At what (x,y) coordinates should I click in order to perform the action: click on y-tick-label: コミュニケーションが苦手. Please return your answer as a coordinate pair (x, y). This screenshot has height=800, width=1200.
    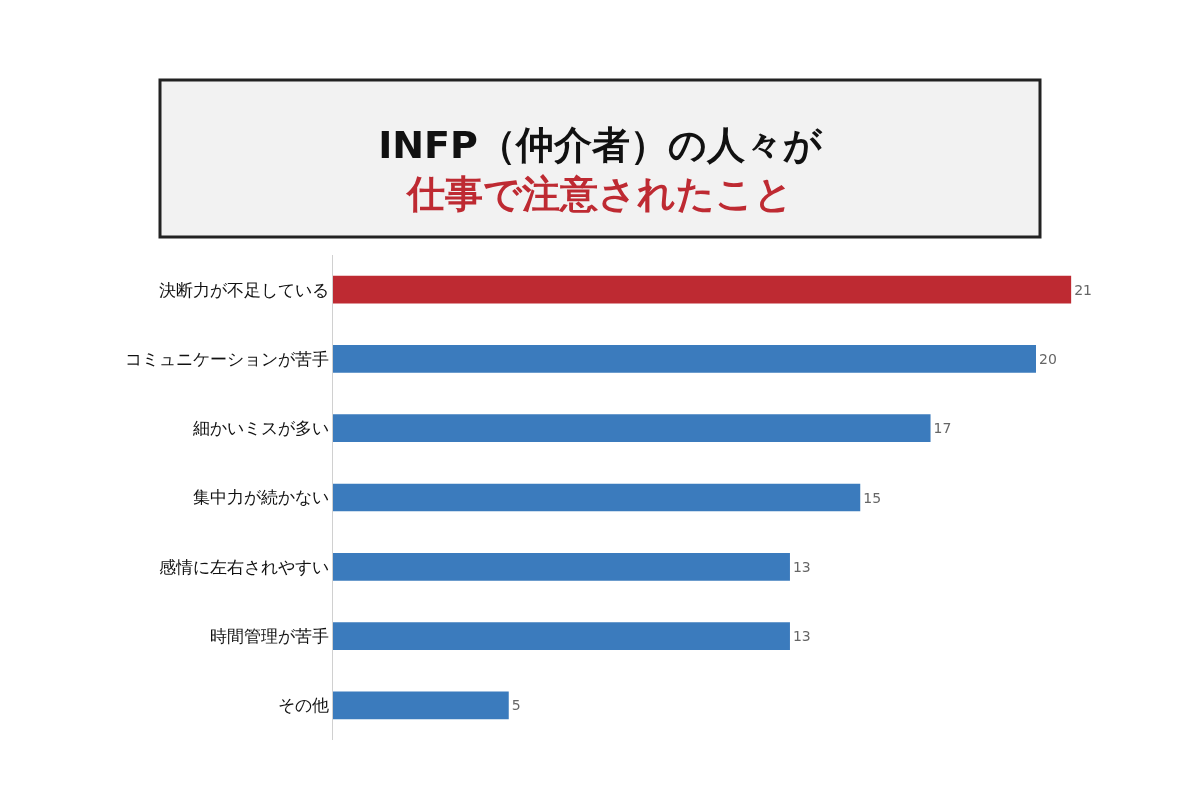
    Looking at the image, I should click on (226, 358).